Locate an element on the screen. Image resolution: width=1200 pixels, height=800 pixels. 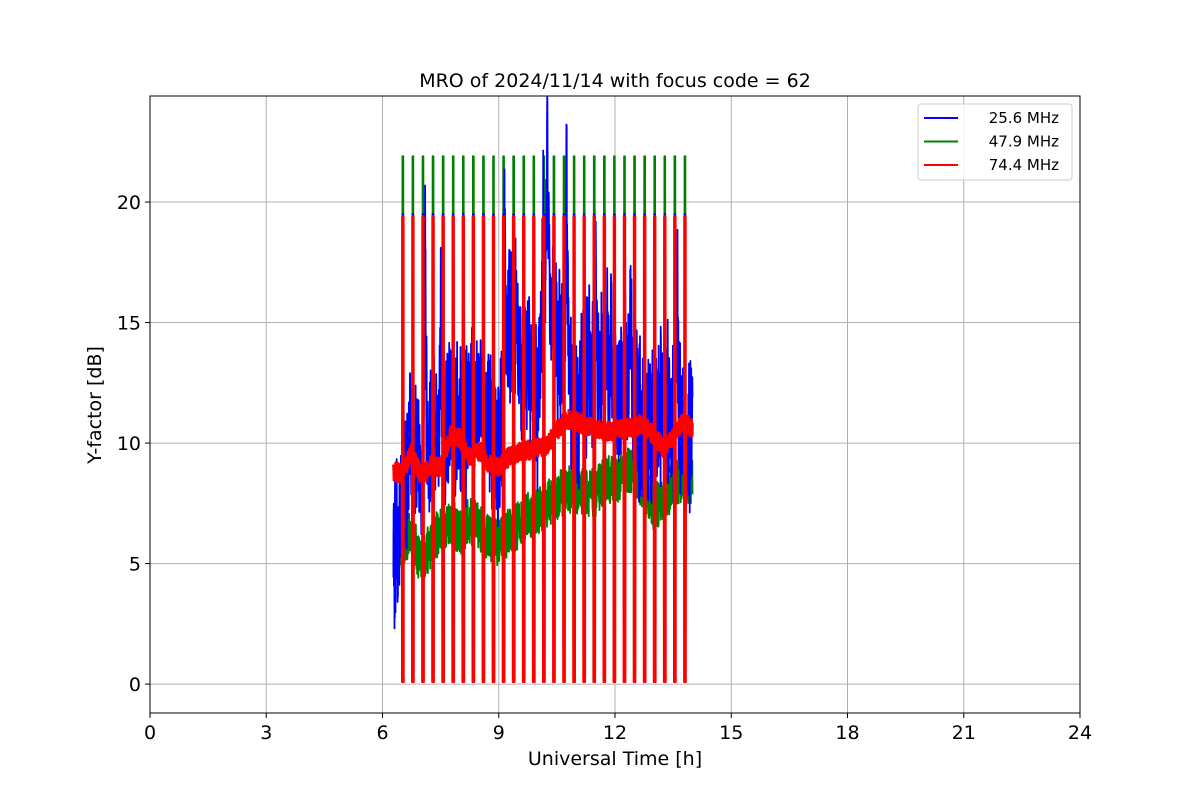
y-axis: 0 5 10 15 20 is located at coordinates (133, 444).